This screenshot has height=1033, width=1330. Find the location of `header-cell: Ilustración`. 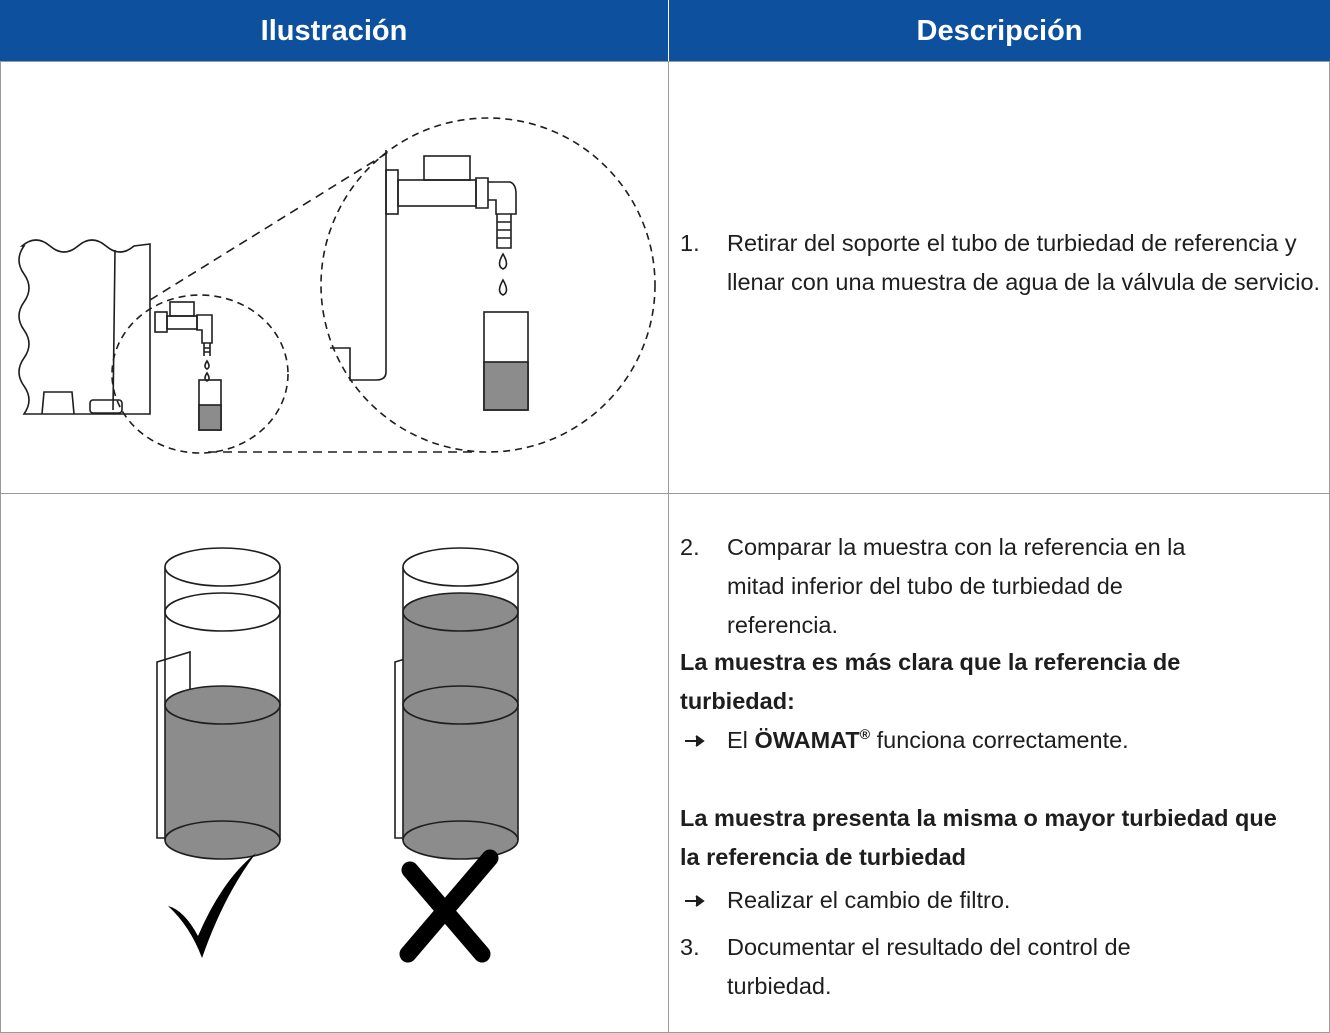

header-cell: Ilustración is located at coordinates (334, 31).